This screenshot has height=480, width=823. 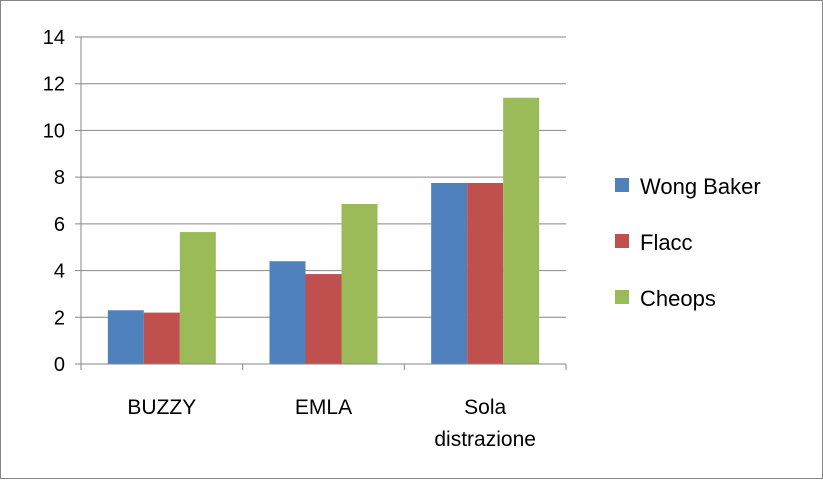 I want to click on y-tick-label: 4, so click(x=59, y=272).